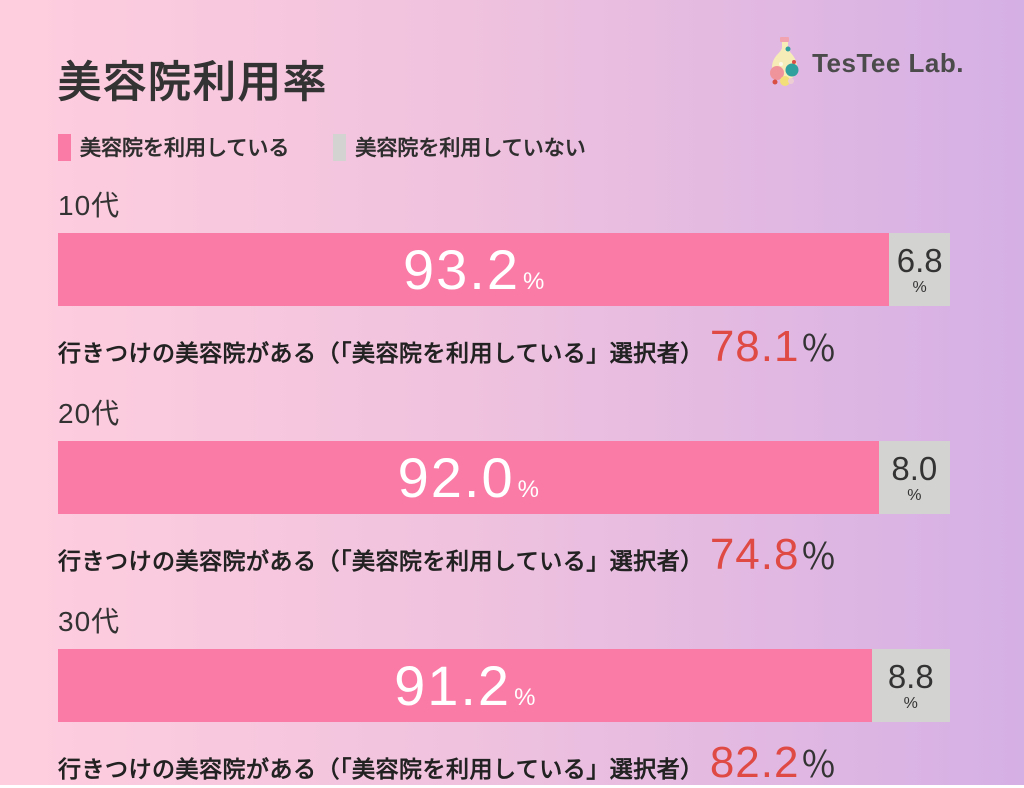 The width and height of the screenshot is (1024, 788). Describe the element at coordinates (340, 147) in the screenshot. I see `legend-swatch-not-using` at that location.